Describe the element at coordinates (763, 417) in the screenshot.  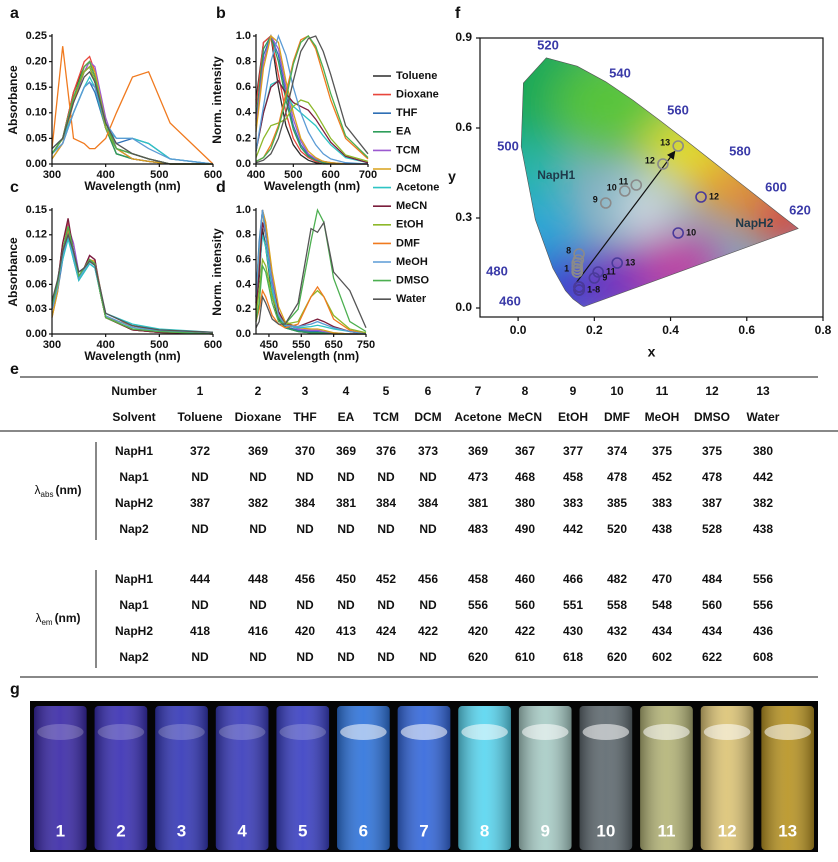
I see `table-cell: Water` at that location.